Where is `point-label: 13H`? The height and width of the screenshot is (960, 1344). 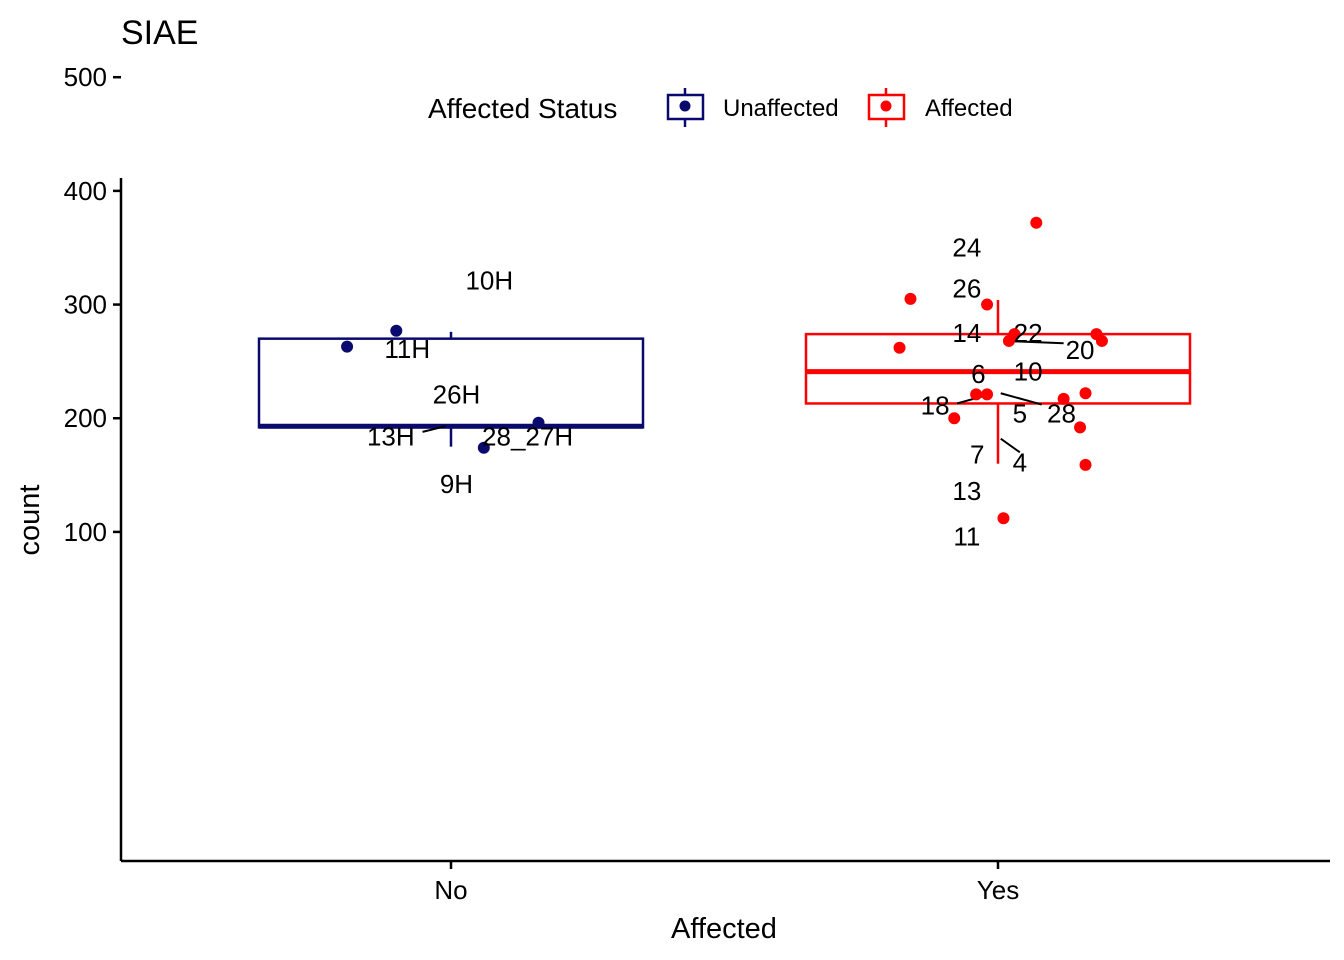 point-label: 13H is located at coordinates (391, 436).